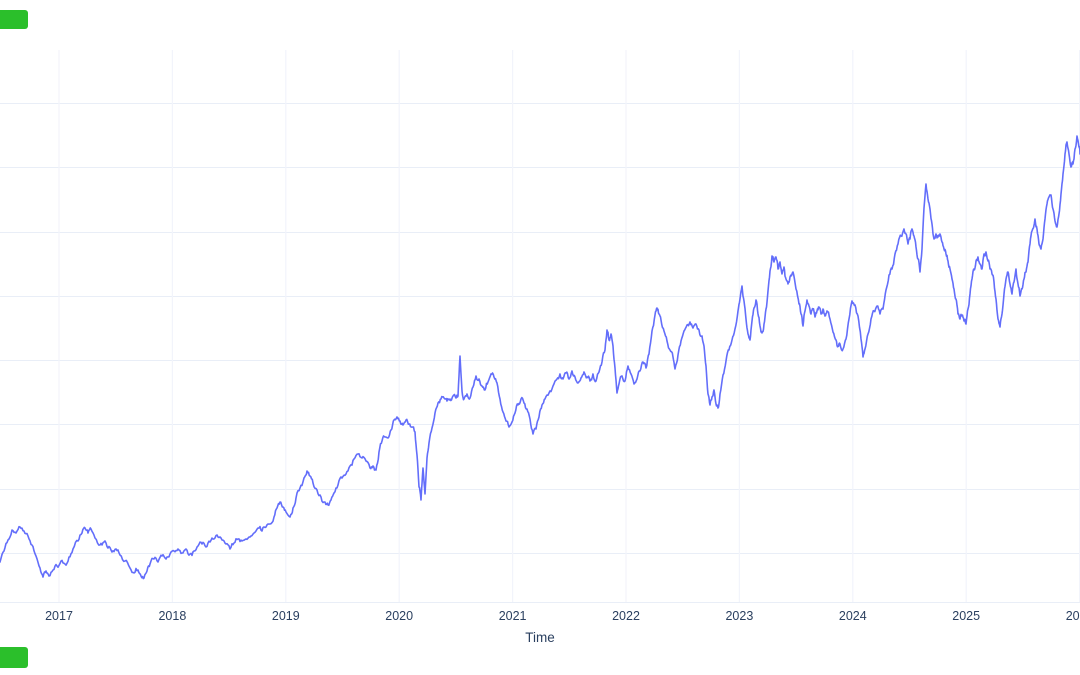 The height and width of the screenshot is (675, 1080). Describe the element at coordinates (14, 657) in the screenshot. I see `clipped-green-button-bottom` at that location.